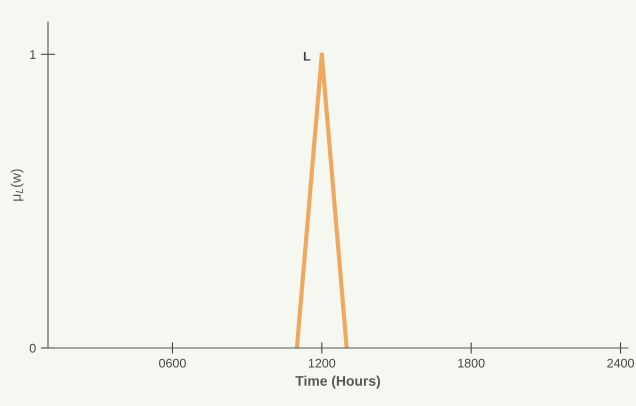  Describe the element at coordinates (471, 363) in the screenshot. I see `x-tick-label: 1800` at that location.